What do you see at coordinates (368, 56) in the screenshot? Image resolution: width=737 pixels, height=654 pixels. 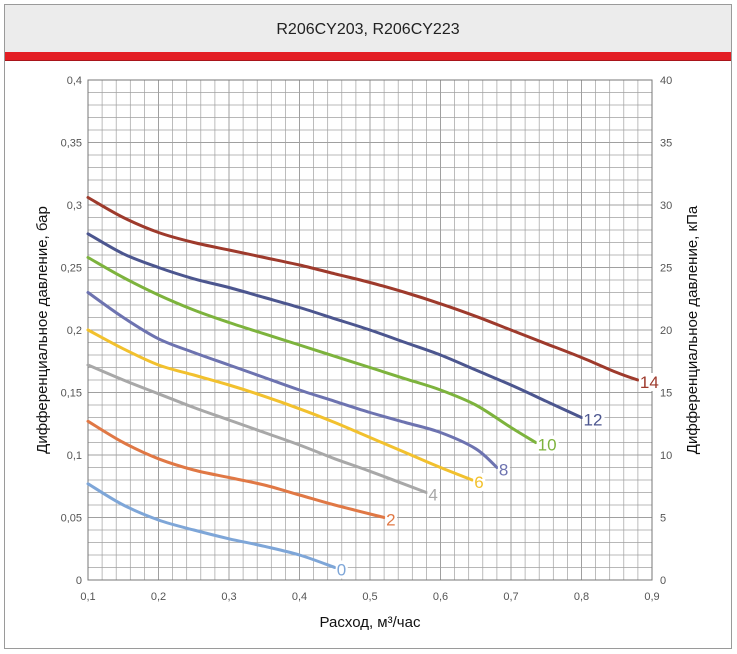 I see `red-accent-bar` at bounding box center [368, 56].